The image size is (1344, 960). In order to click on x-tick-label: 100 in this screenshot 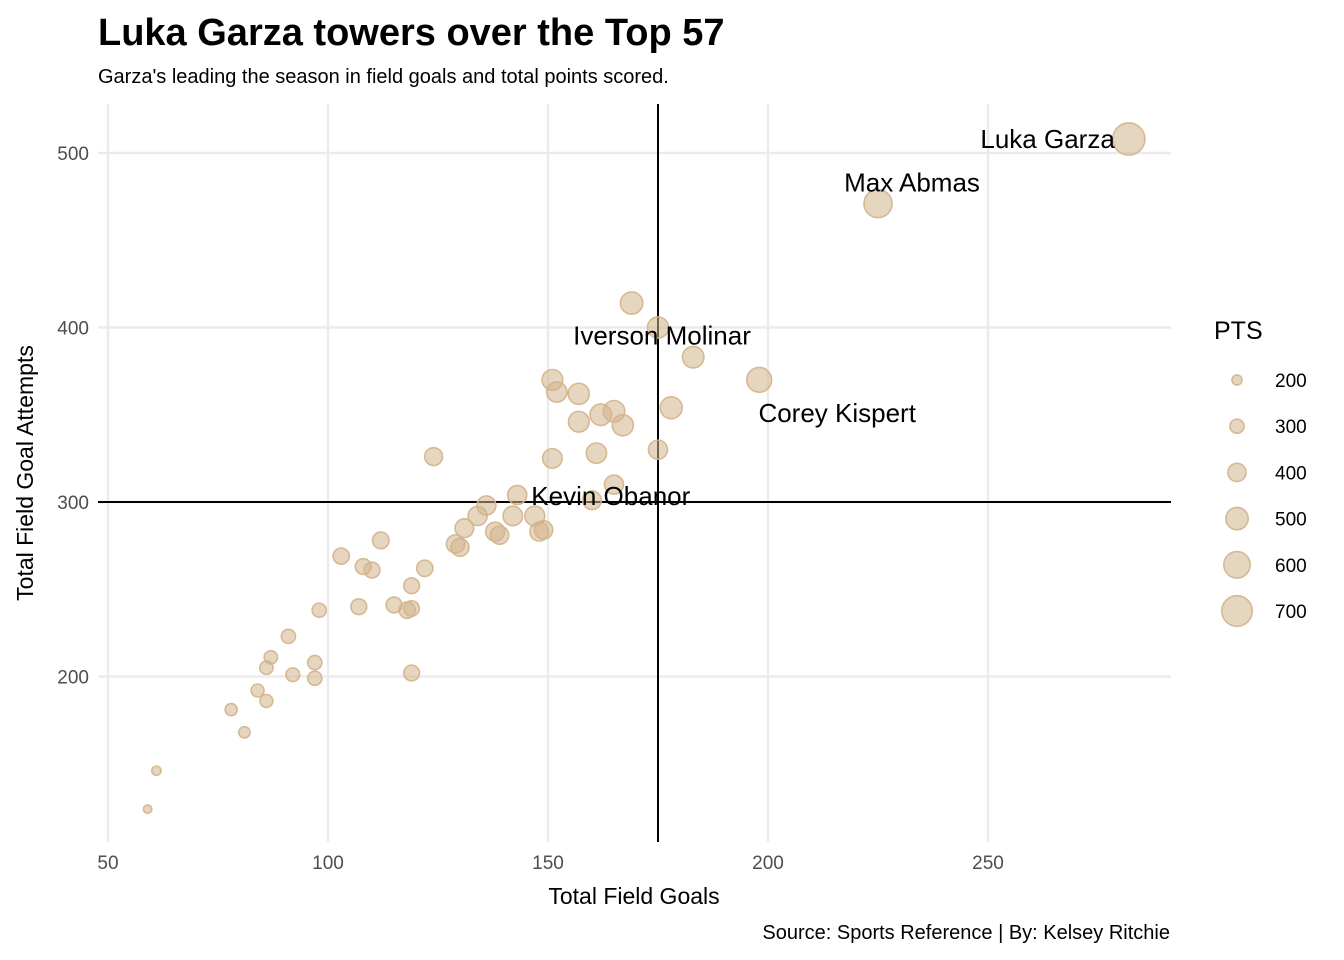, I will do `click(328, 863)`.